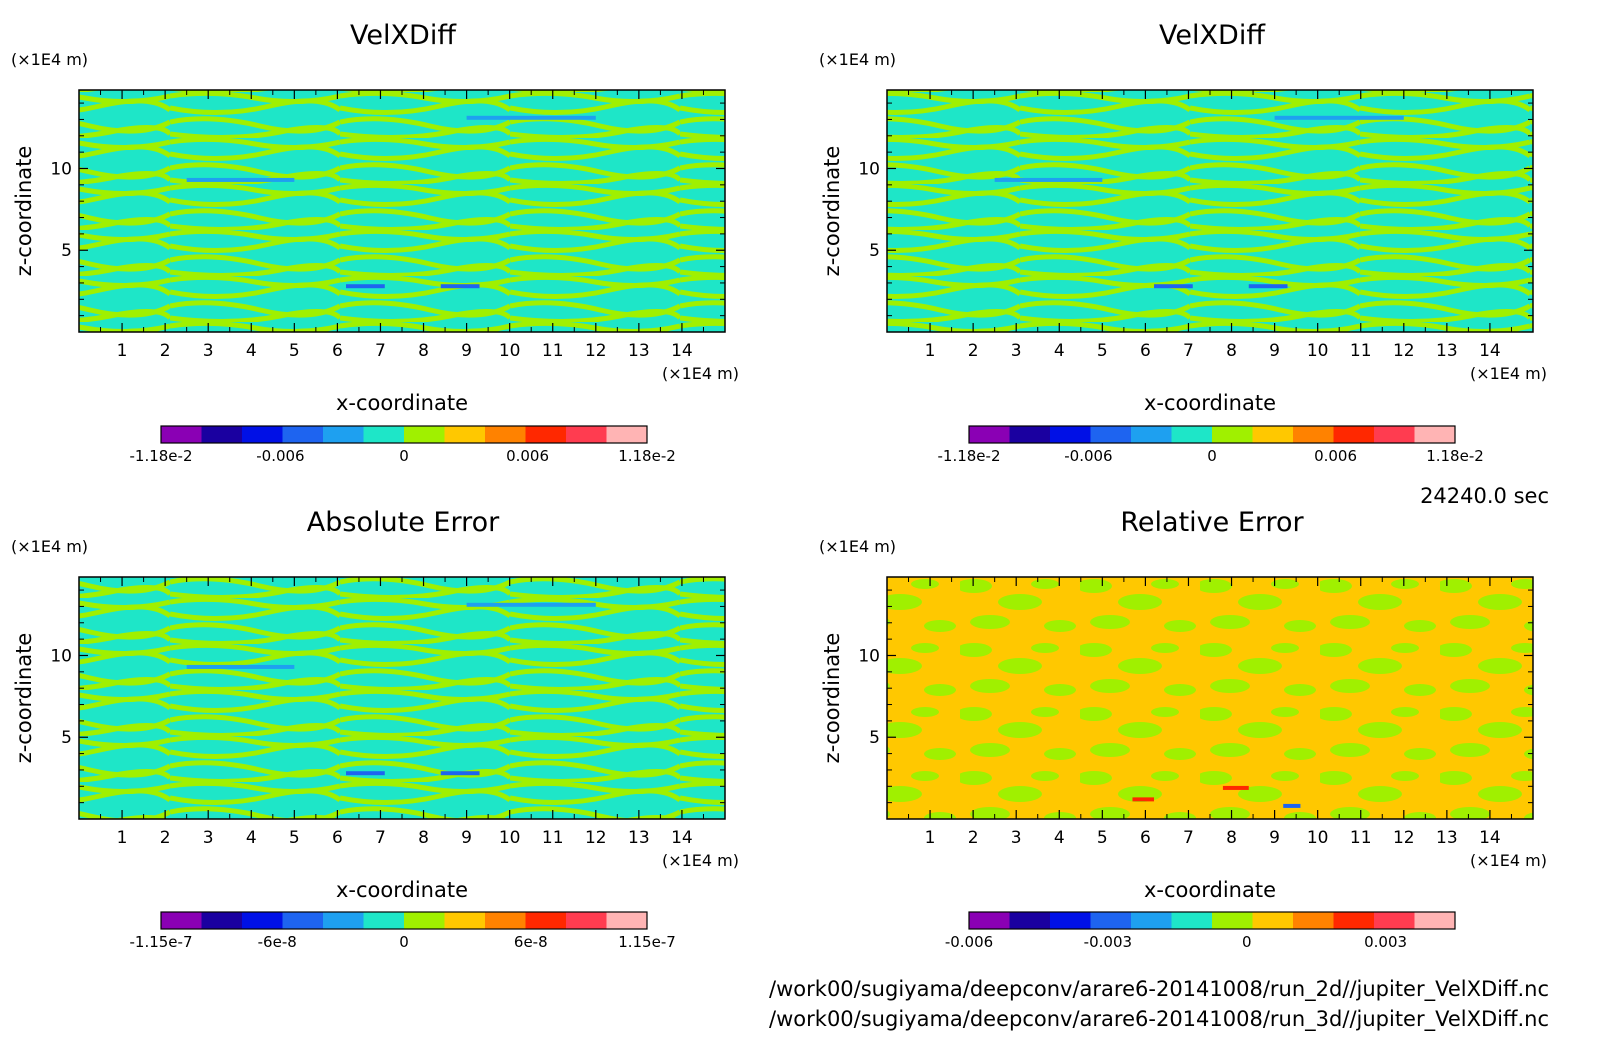  I want to click on x-tick-label: 6, so click(1145, 351).